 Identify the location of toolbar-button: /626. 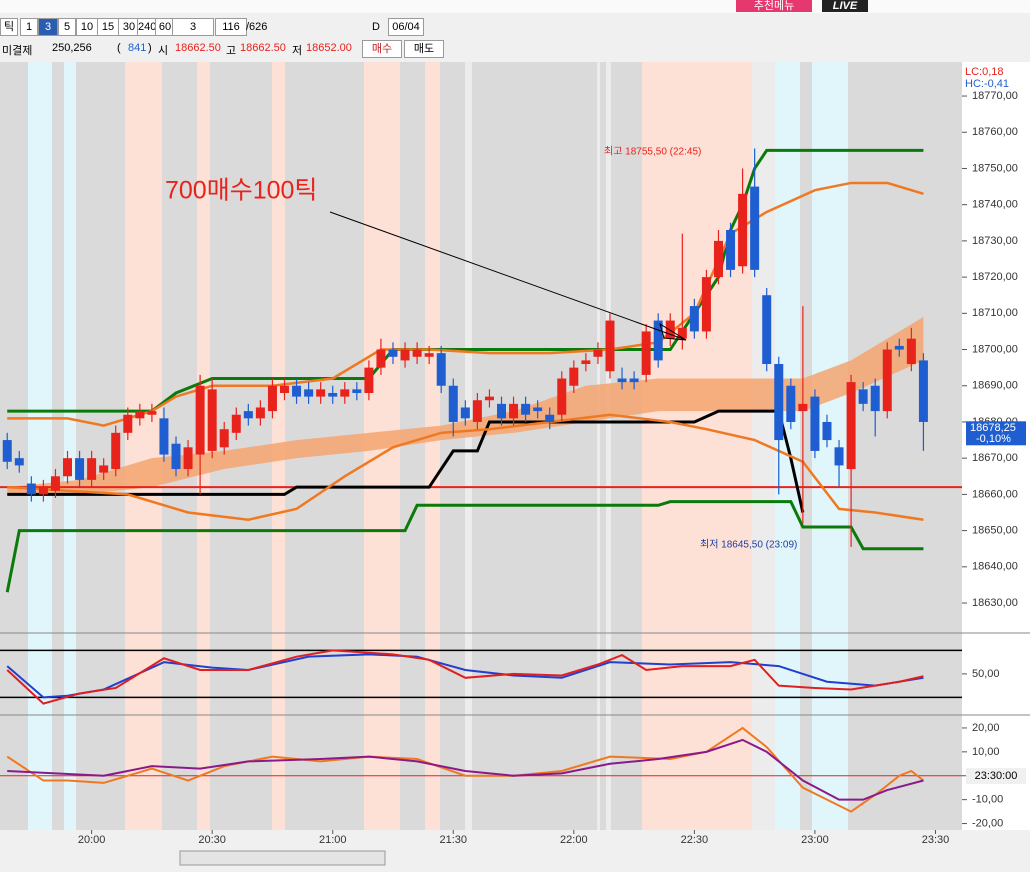
(257, 27).